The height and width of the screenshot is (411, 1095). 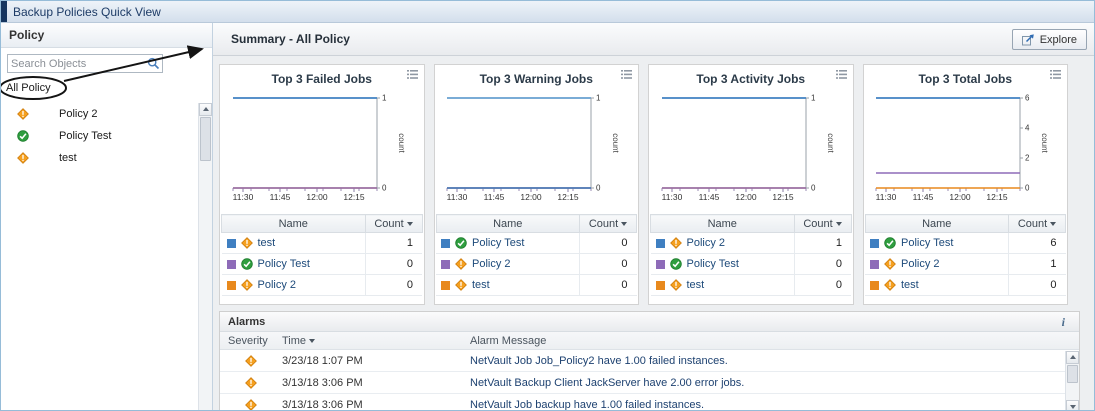 What do you see at coordinates (85, 136) in the screenshot?
I see `tree-item-label: Policy Test` at bounding box center [85, 136].